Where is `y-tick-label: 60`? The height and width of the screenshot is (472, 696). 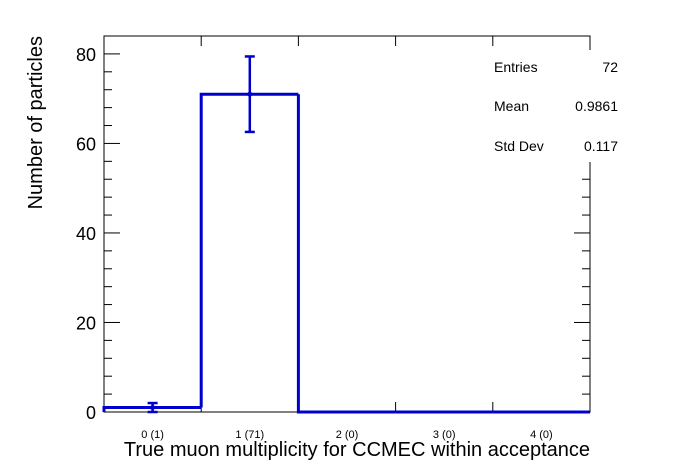 y-tick-label: 60 is located at coordinates (86, 144).